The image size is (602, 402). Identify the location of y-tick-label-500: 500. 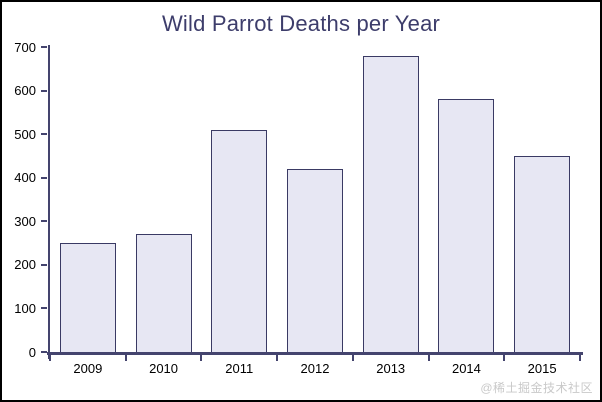
(25, 134).